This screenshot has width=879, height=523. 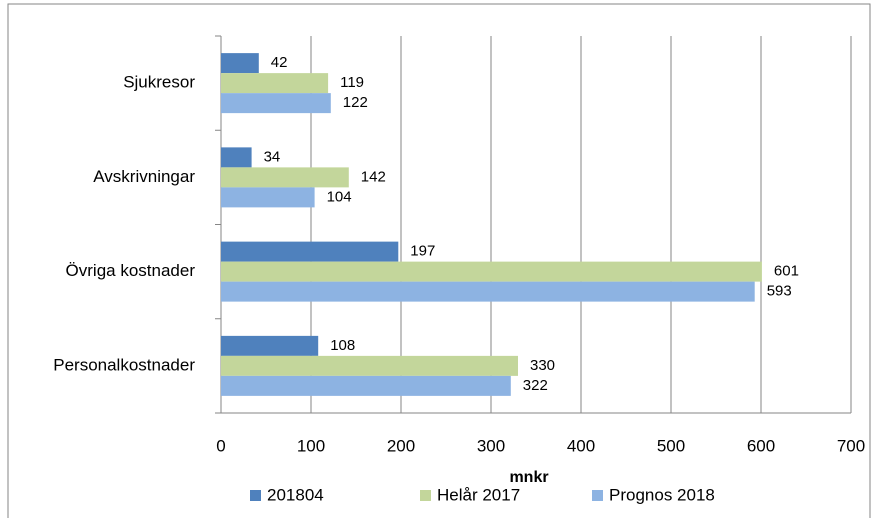 I want to click on data-label: 122, so click(x=355, y=102).